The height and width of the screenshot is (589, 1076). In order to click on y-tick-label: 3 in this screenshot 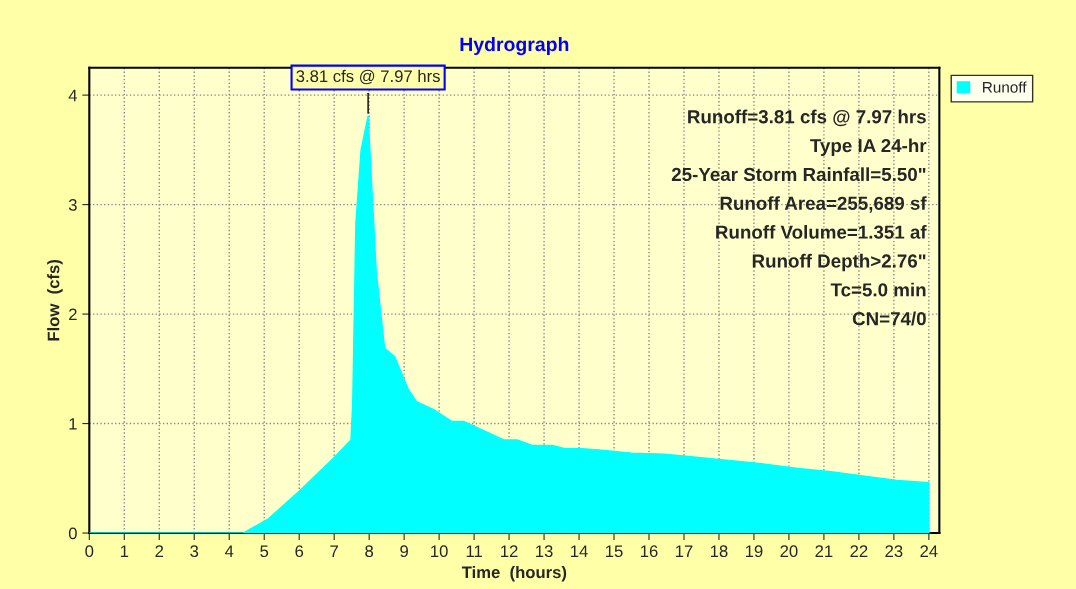, I will do `click(72, 204)`.